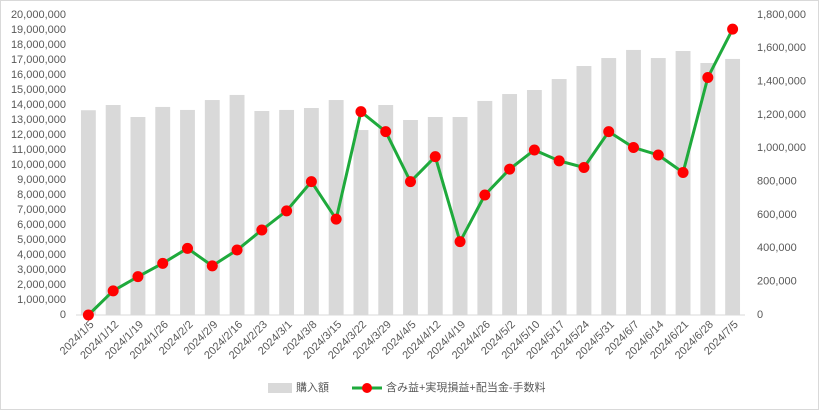 The width and height of the screenshot is (819, 415). What do you see at coordinates (41, 225) in the screenshot?
I see `y-tick-label: 6,000,000` at bounding box center [41, 225].